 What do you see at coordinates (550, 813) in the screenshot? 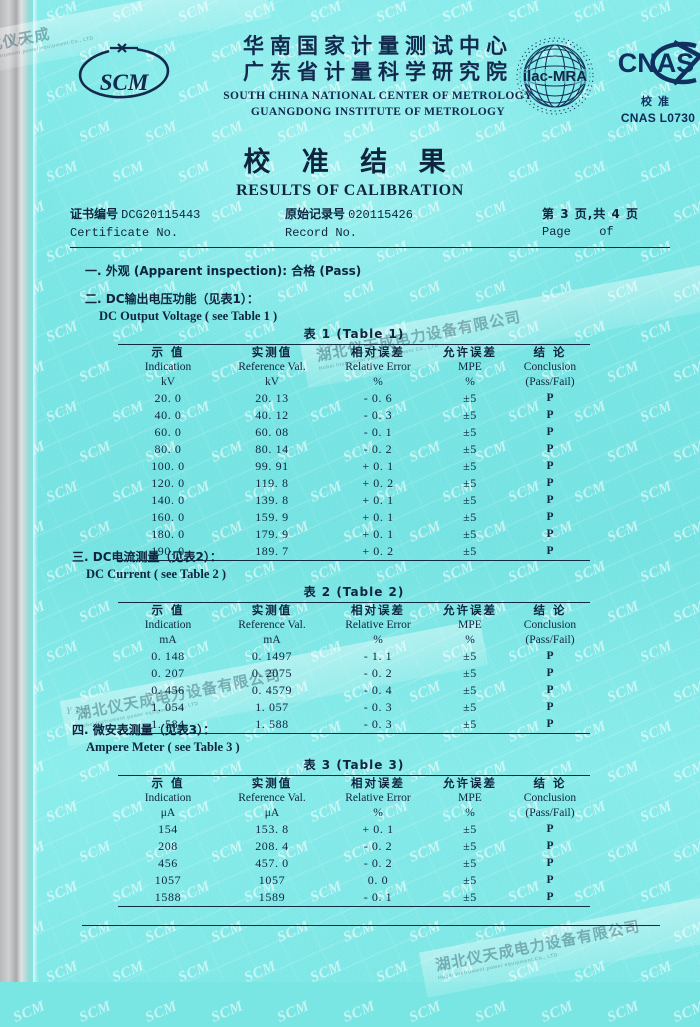
I see `column-header-unit: (Pass/Fail)` at bounding box center [550, 813].